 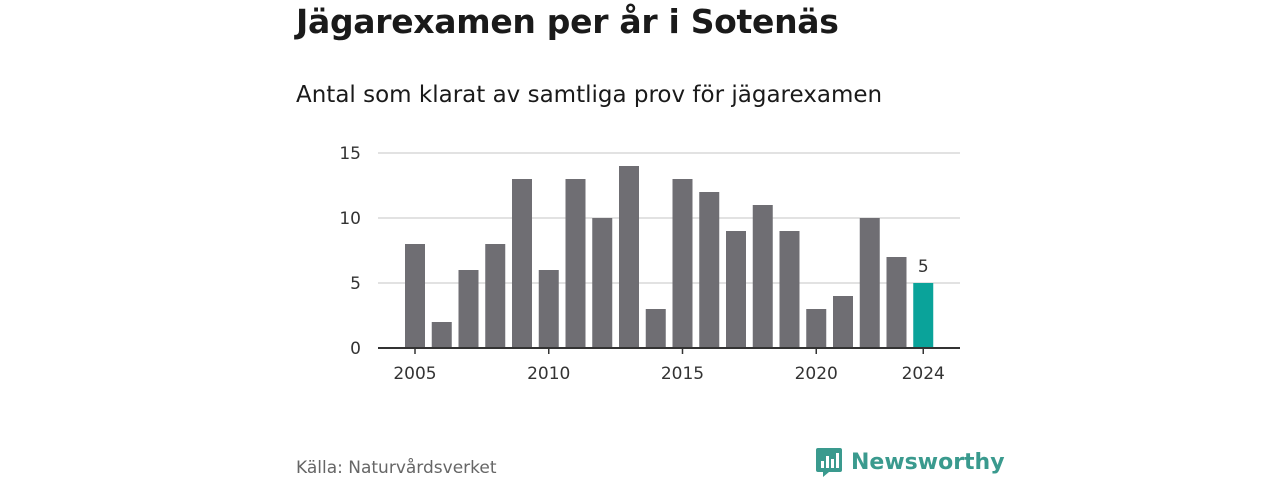 I want to click on x-tick-label: 2020, so click(x=816, y=374).